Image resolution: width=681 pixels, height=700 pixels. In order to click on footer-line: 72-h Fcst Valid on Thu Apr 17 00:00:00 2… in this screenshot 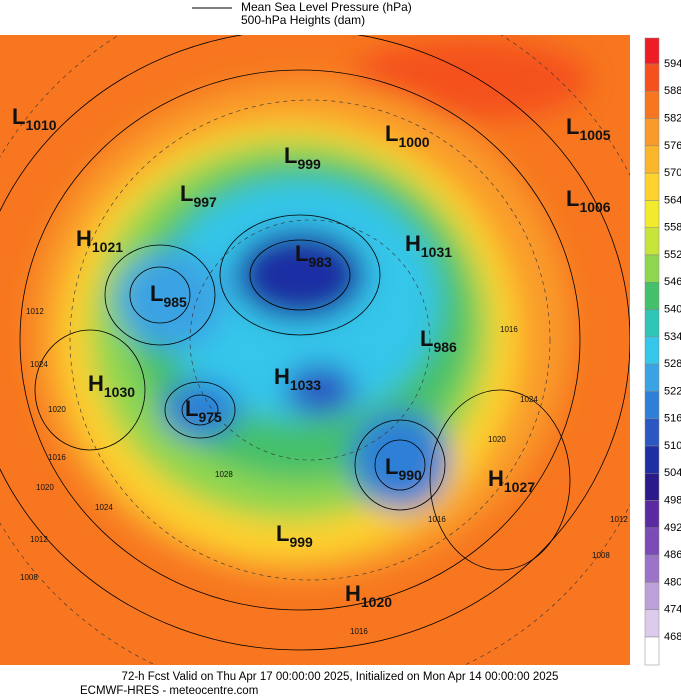, I will do `click(340, 677)`.